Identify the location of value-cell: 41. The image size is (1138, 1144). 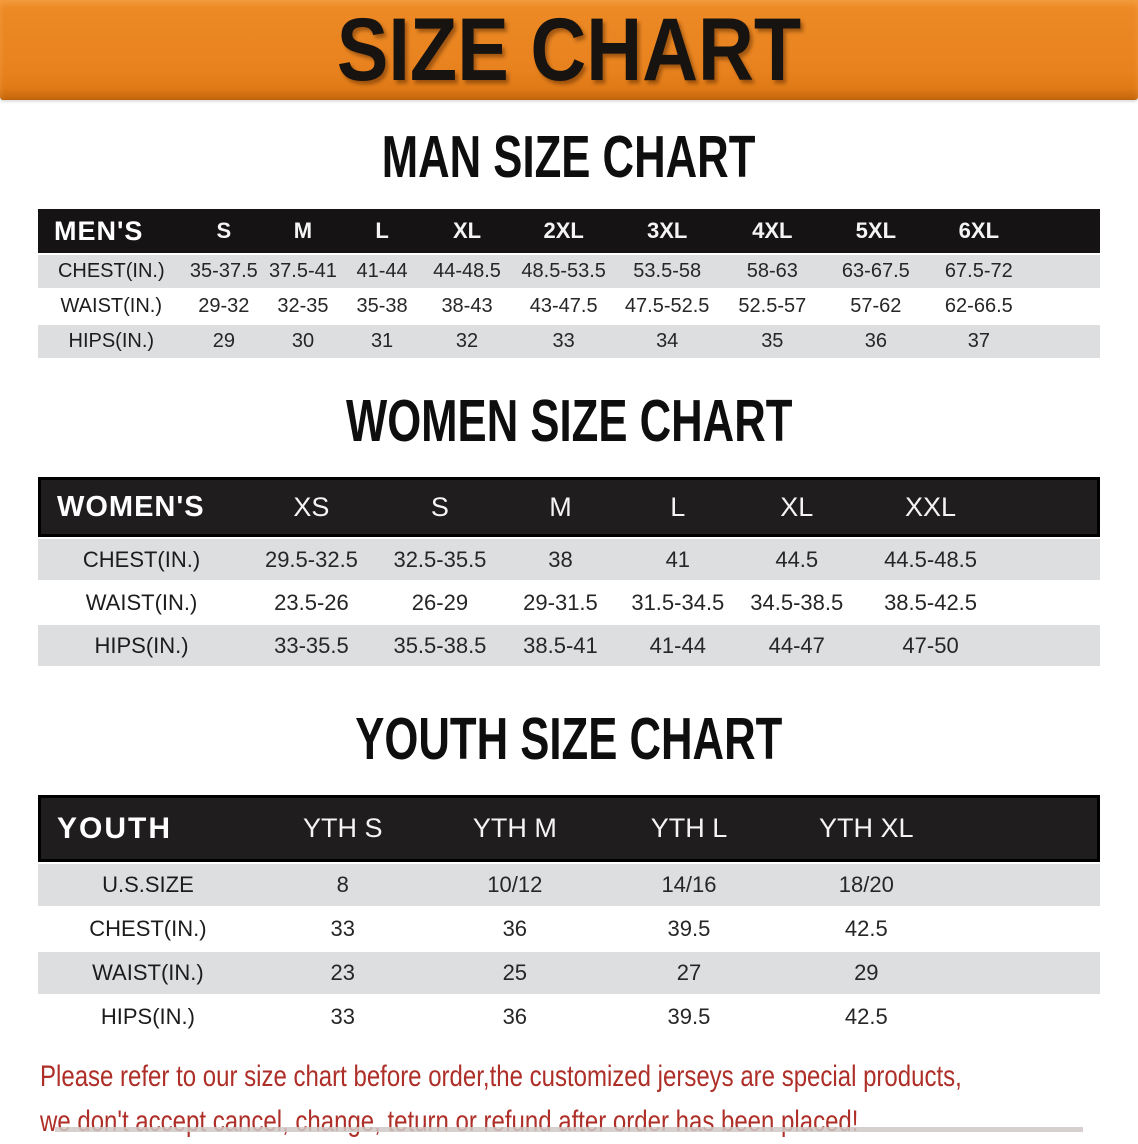
(677, 558).